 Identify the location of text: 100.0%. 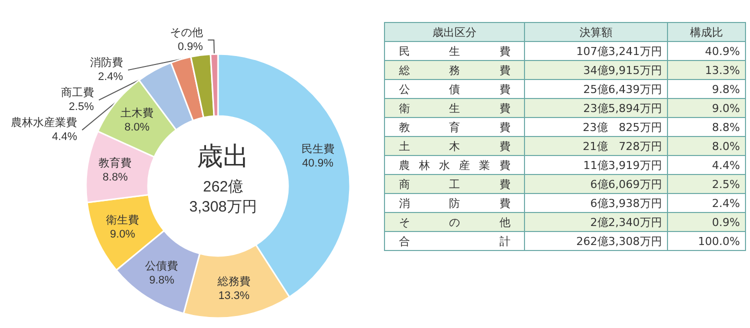
(706, 241).